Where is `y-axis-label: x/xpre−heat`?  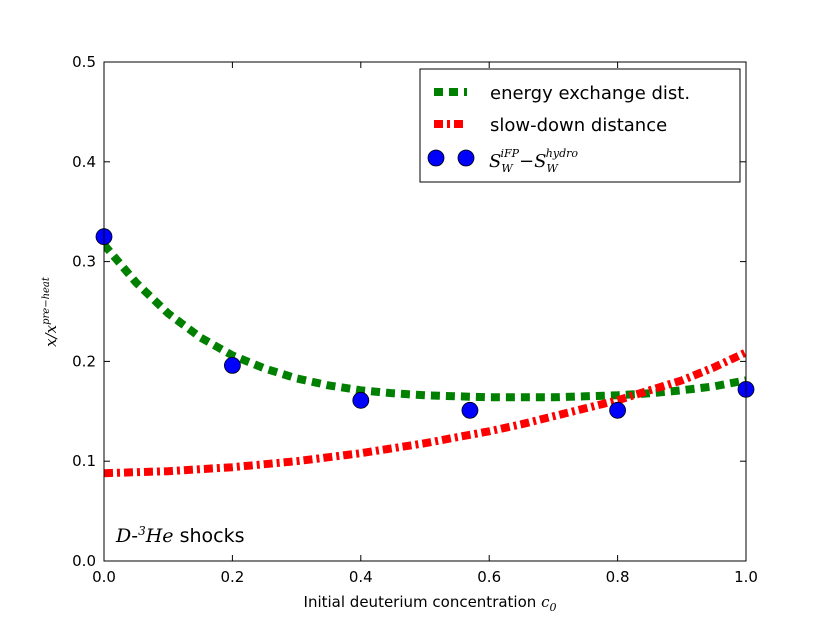 y-axis-label: x/xpre−heat is located at coordinates (50, 311).